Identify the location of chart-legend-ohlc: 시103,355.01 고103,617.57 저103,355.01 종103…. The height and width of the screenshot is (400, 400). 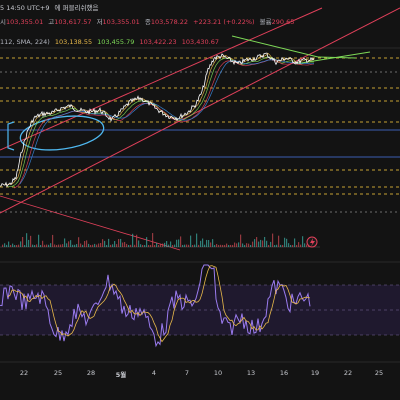
(148, 21).